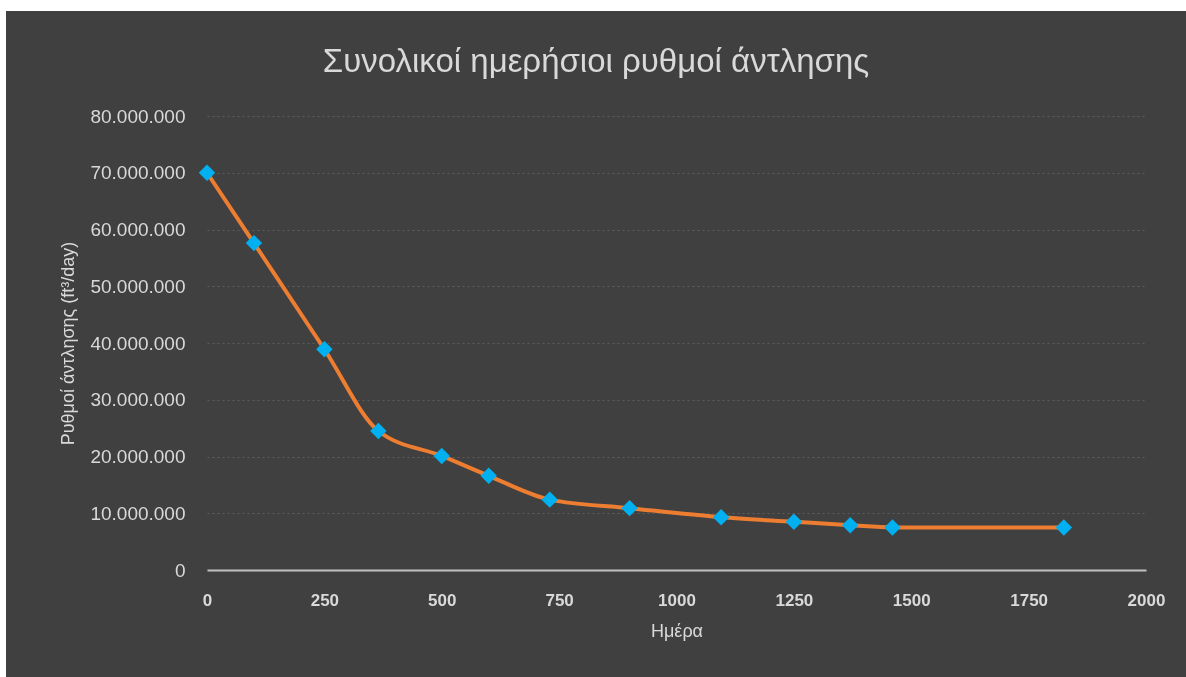  I want to click on y-tick-label: 80.000.000, so click(138, 116).